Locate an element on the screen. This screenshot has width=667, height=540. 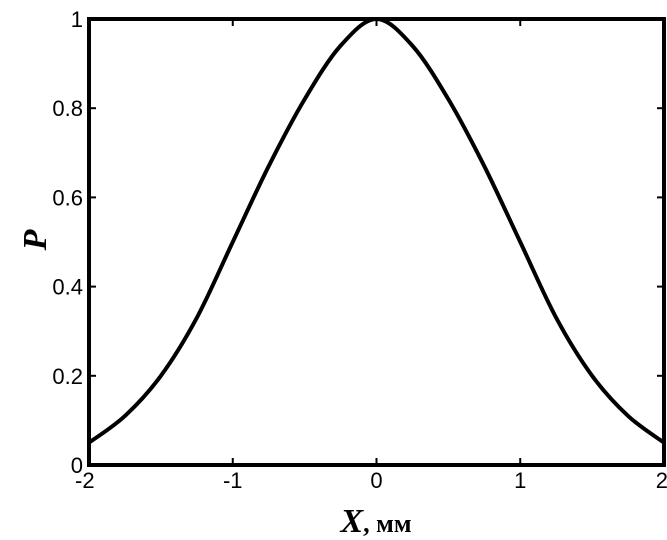
x-axis-title: X, мм is located at coordinates (375, 521).